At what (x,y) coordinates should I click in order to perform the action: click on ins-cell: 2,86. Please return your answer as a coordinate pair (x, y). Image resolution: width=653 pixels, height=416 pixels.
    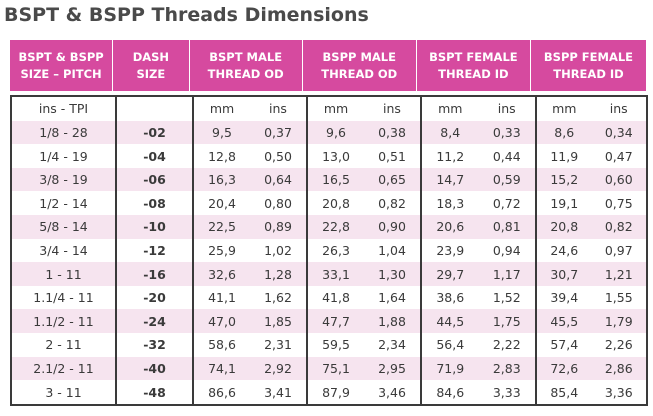
    Looking at the image, I should click on (618, 368).